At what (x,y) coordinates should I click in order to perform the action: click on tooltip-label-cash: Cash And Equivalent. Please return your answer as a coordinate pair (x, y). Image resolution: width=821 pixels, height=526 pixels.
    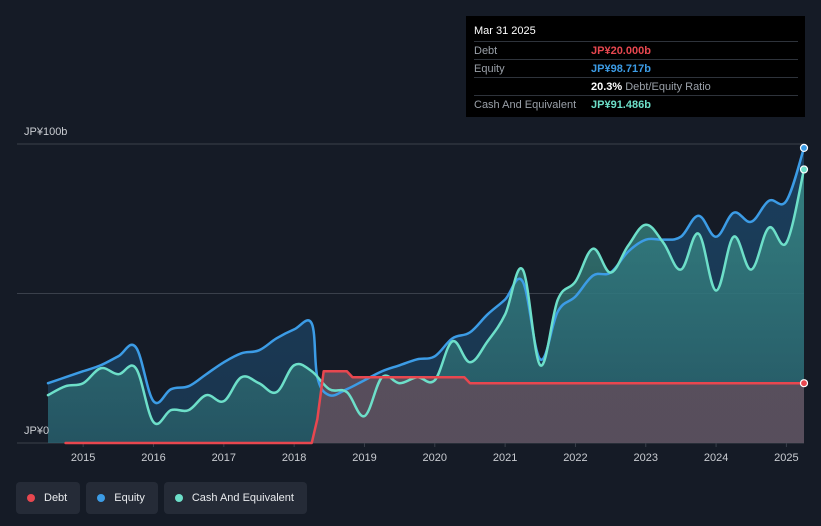
    Looking at the image, I should click on (525, 104).